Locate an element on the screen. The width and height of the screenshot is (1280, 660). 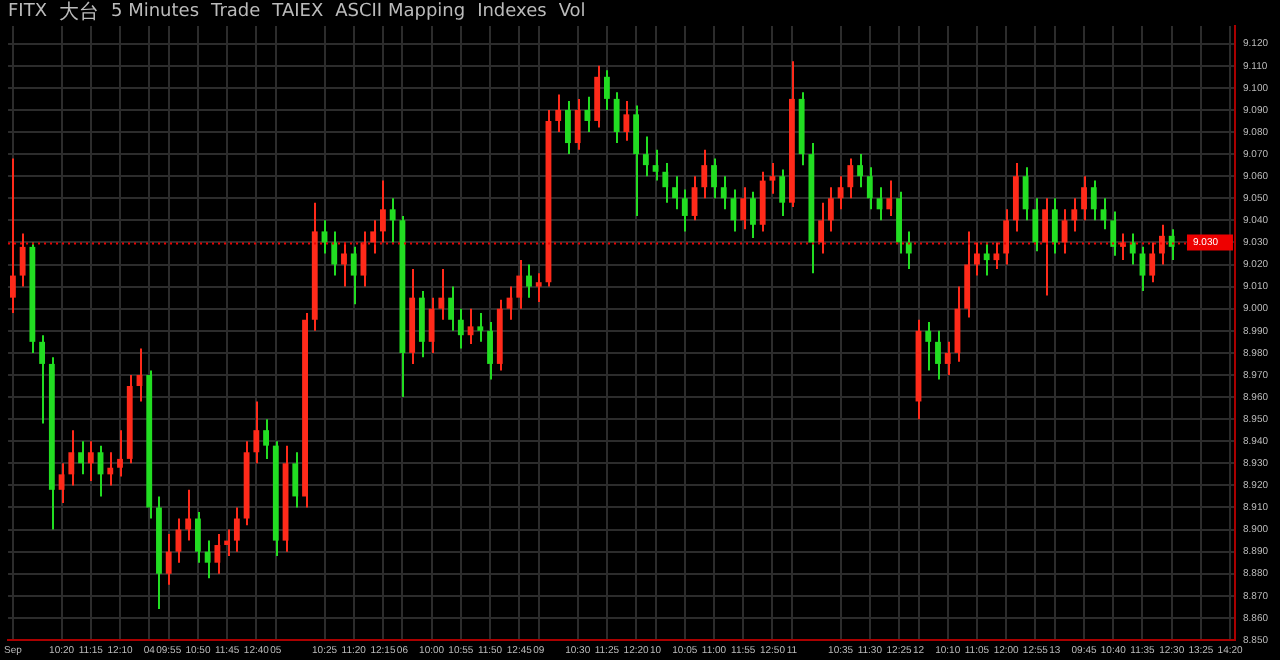
text: Vol is located at coordinates (572, 12).